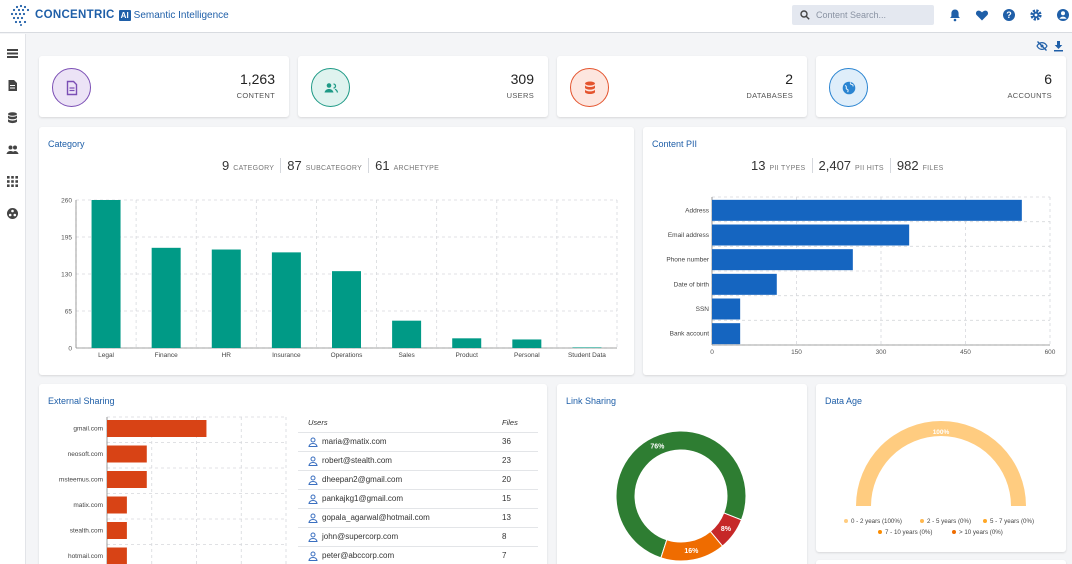 The width and height of the screenshot is (1072, 564). I want to click on table-row: maria@matix.com 36, so click(418, 441).